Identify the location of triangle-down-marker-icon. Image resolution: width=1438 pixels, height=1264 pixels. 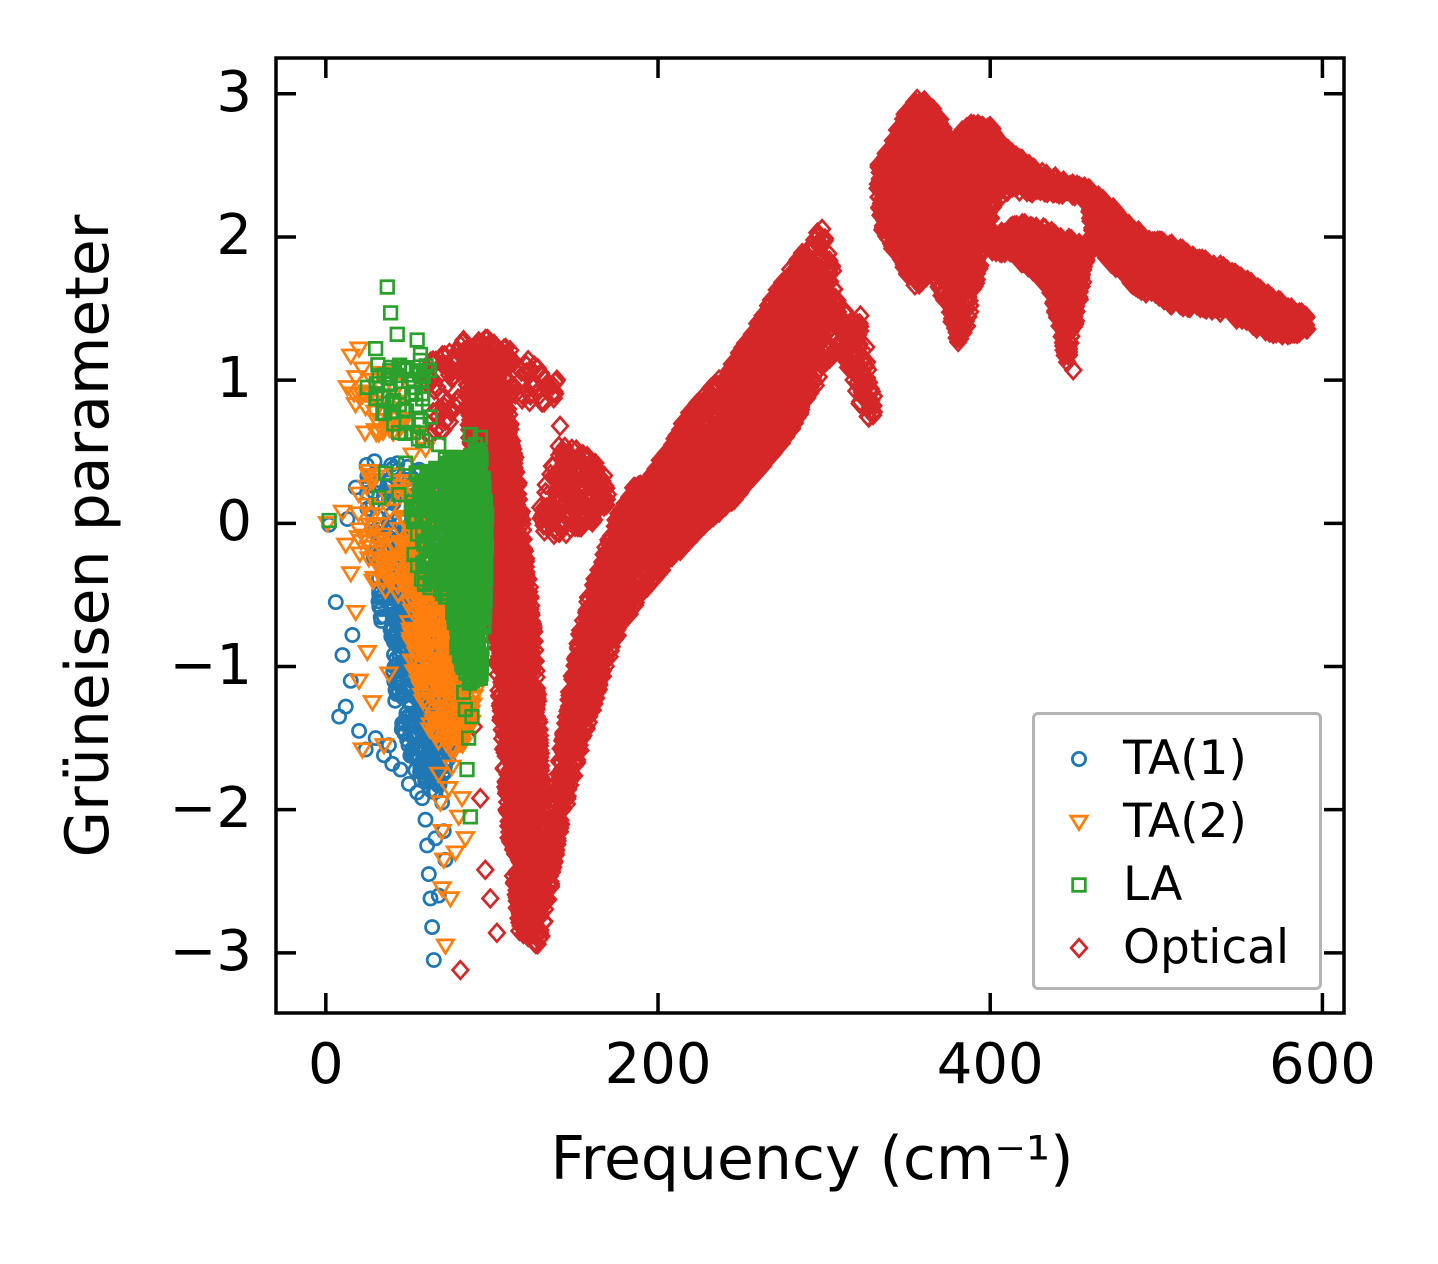
(1079, 823).